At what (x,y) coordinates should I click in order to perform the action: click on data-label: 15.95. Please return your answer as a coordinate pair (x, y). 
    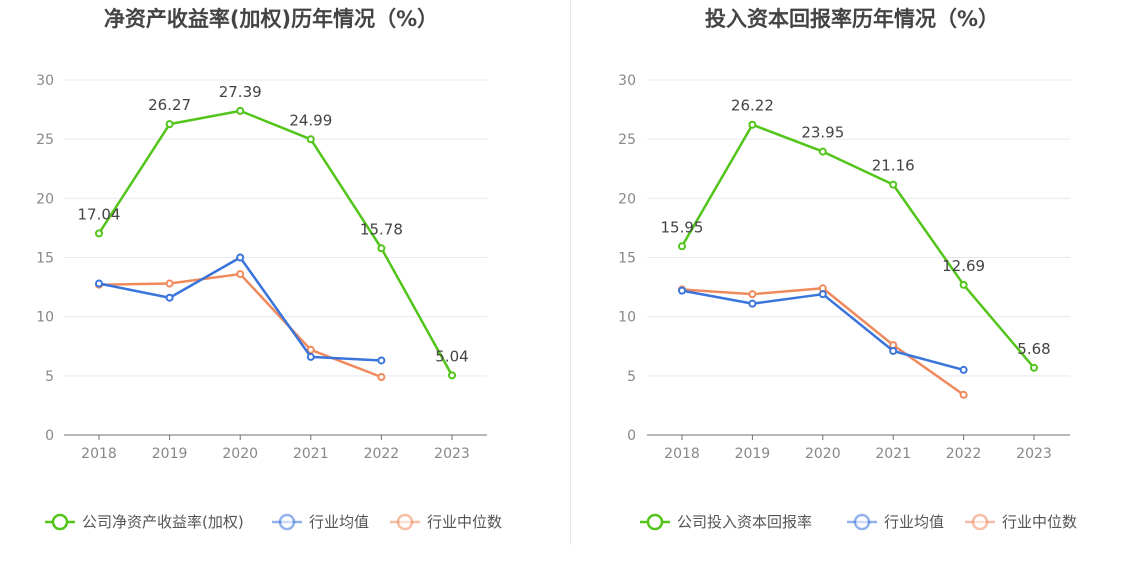
    Looking at the image, I should click on (682, 227).